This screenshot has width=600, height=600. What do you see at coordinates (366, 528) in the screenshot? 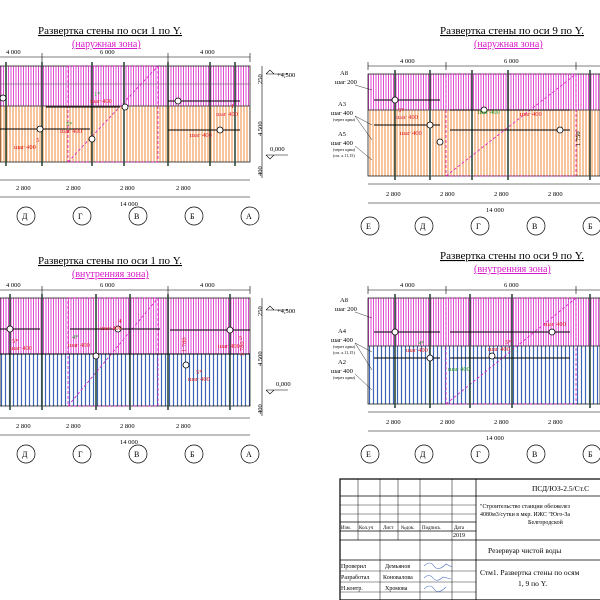
I see `header-cell: Кол.уч` at bounding box center [366, 528].